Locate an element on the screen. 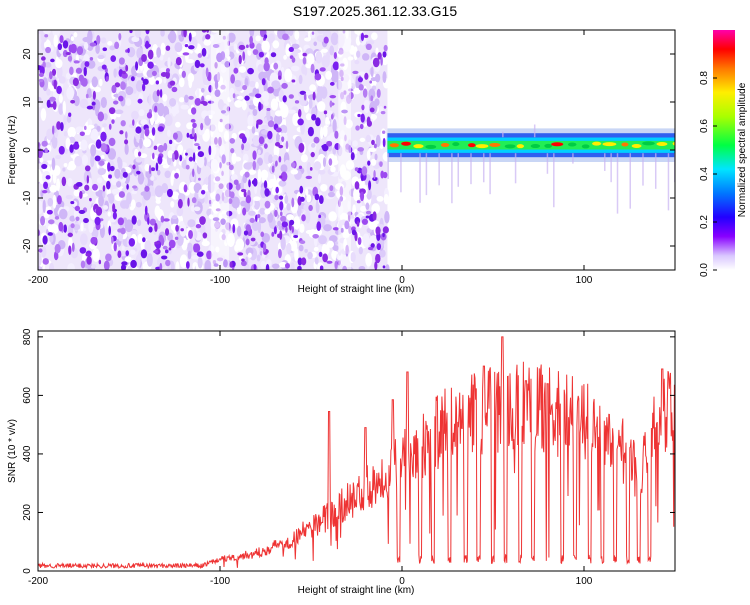 The height and width of the screenshot is (605, 750). noise-gap is located at coordinates (220, 150).